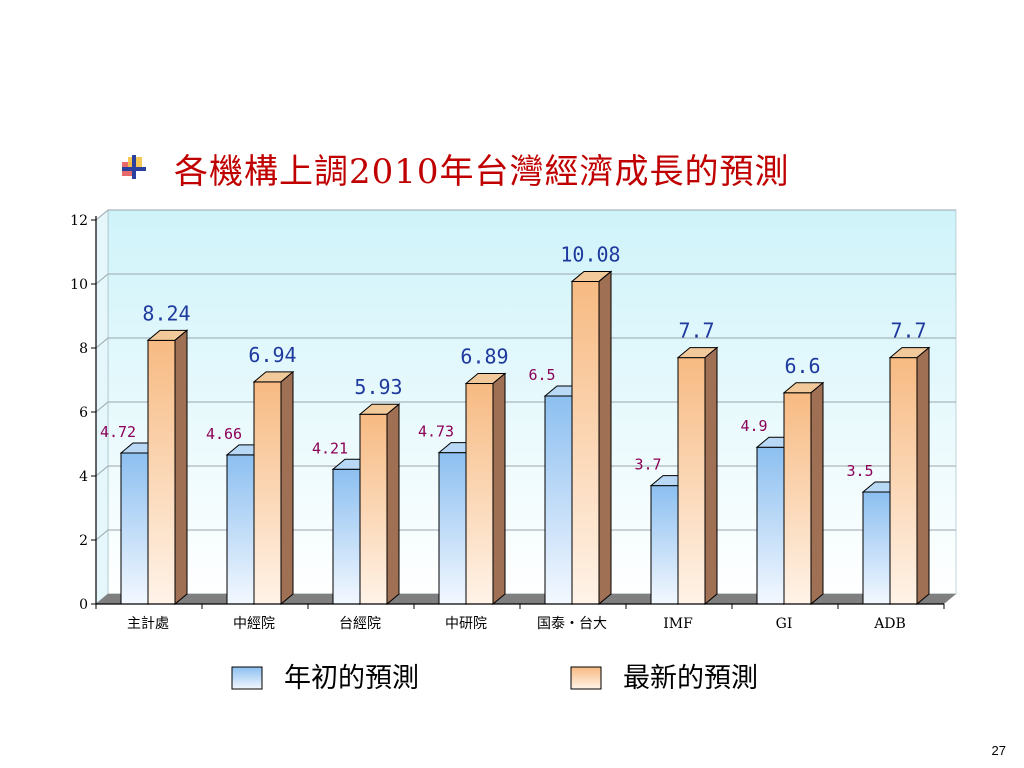  I want to click on data-label-latest-6: 6.6, so click(802, 366).